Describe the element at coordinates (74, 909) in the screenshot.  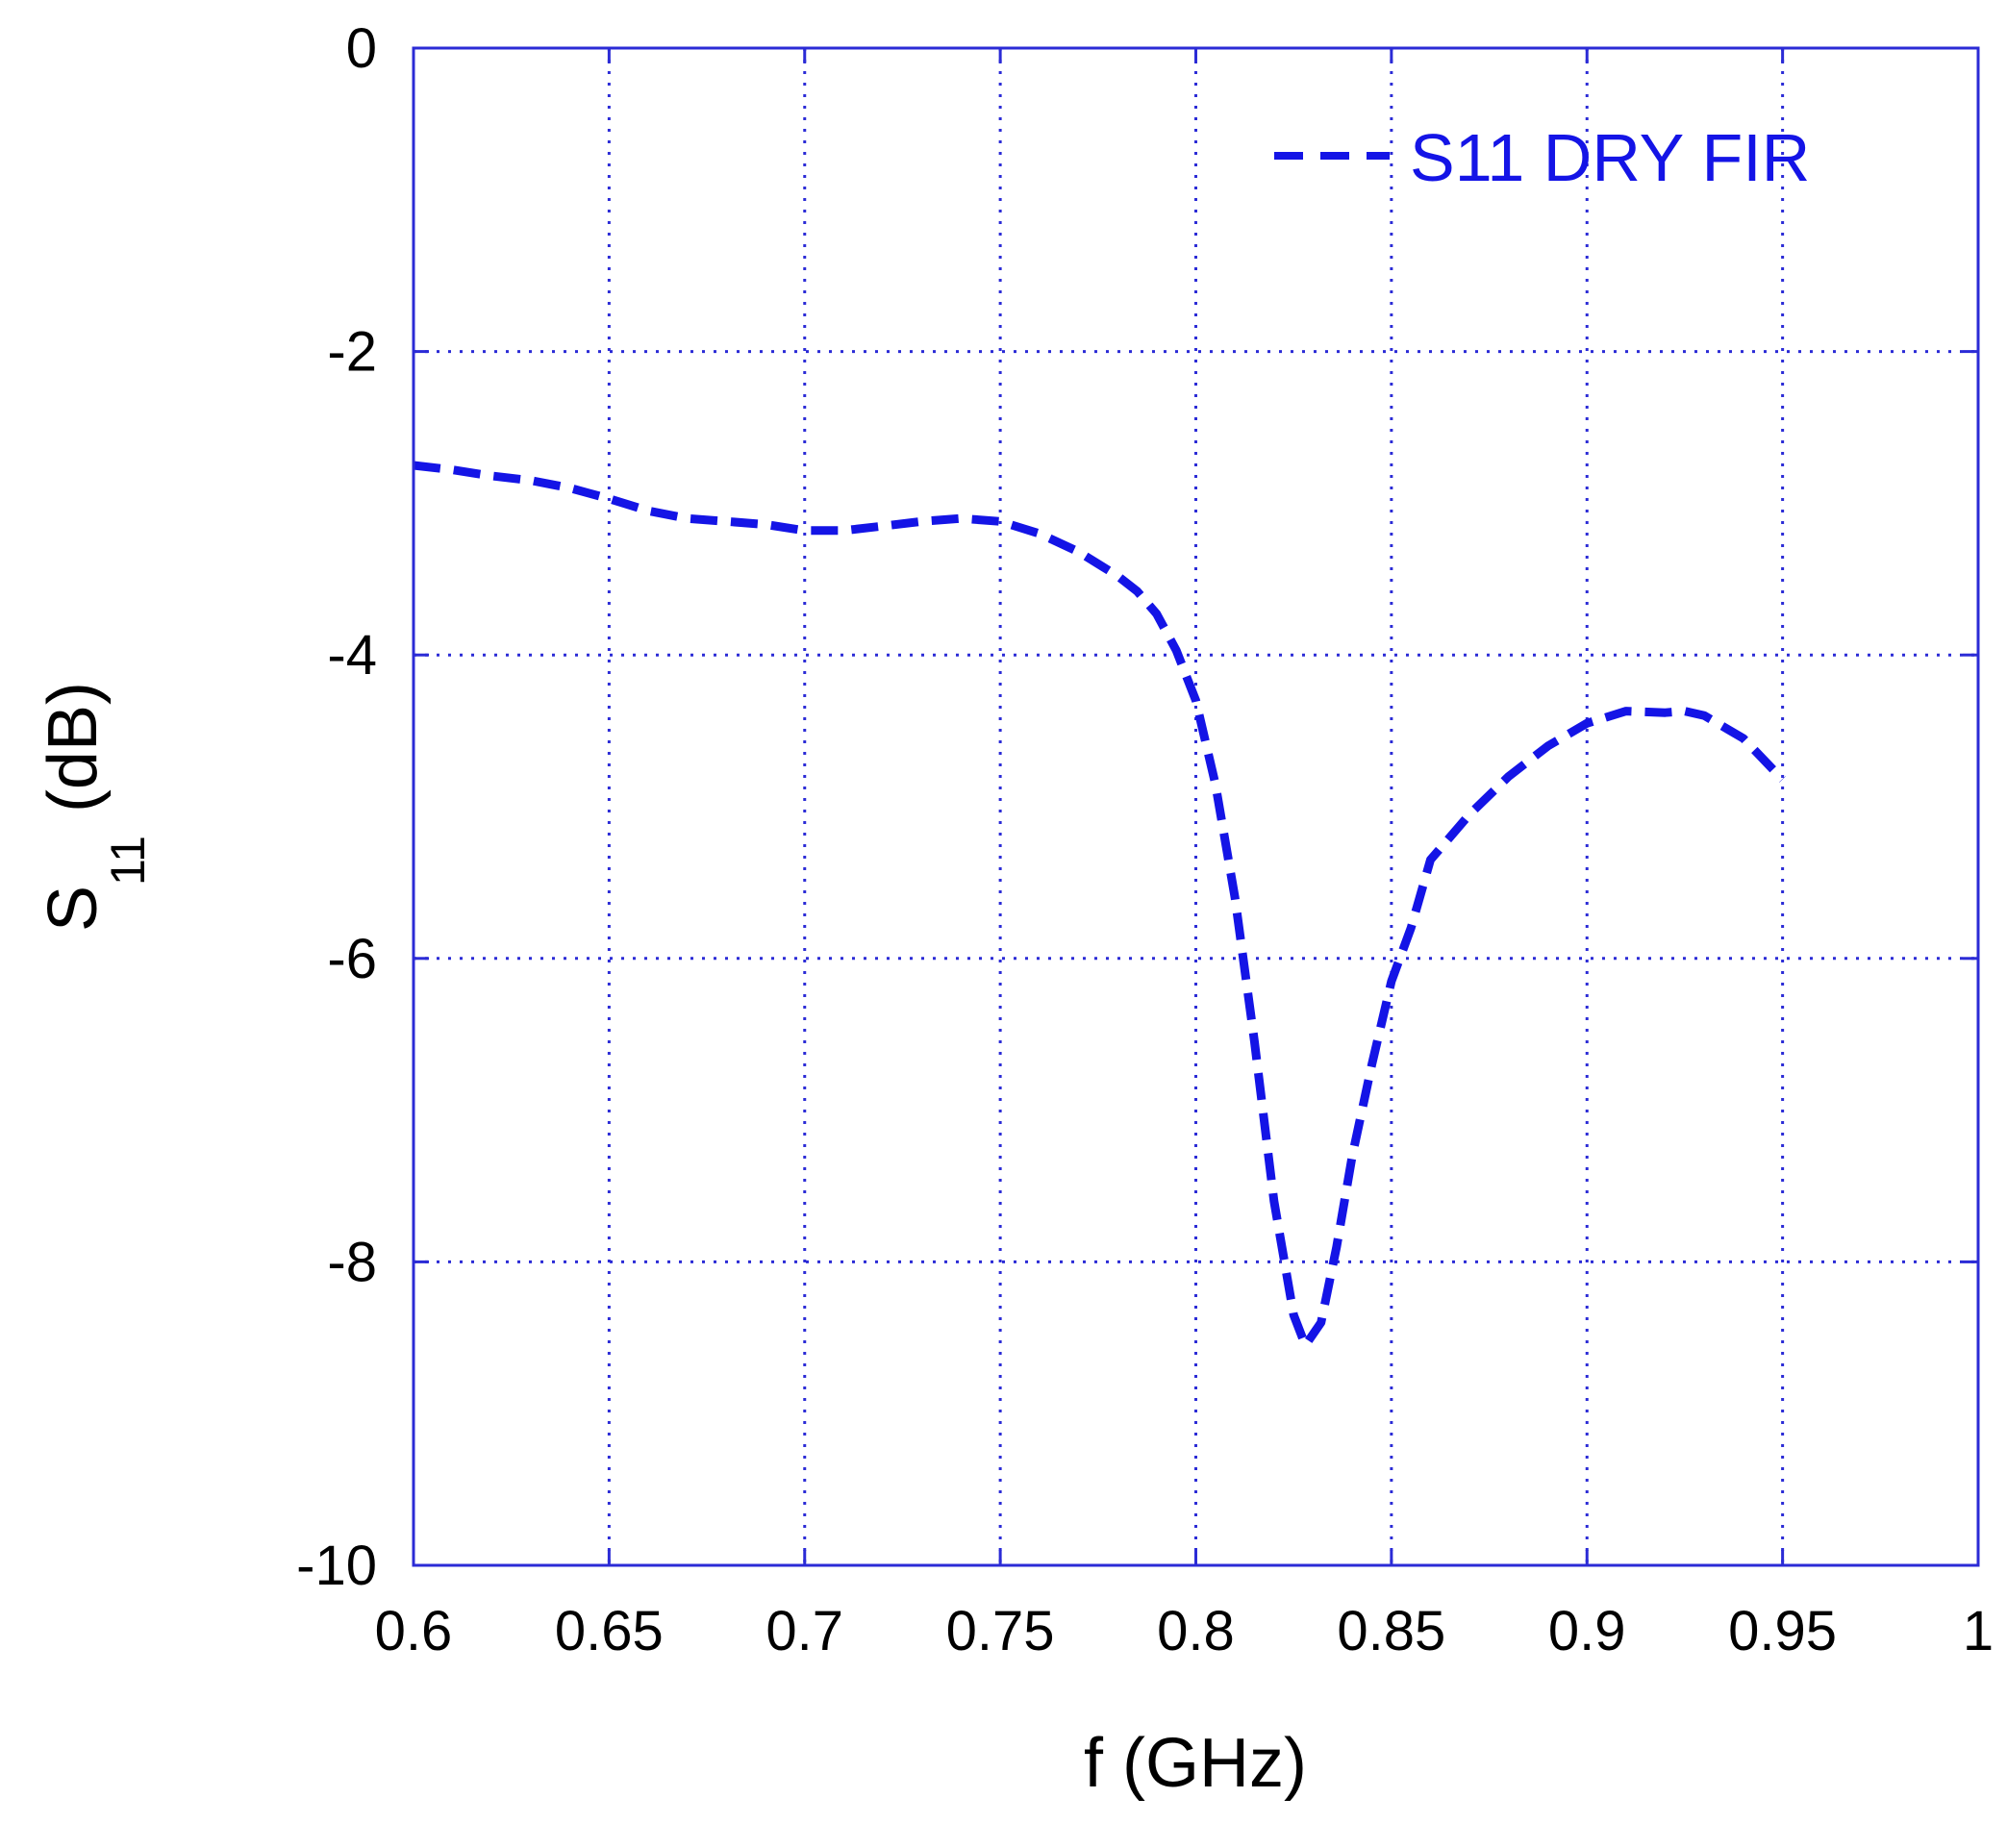
I see `y-axis-title-main: S` at that location.